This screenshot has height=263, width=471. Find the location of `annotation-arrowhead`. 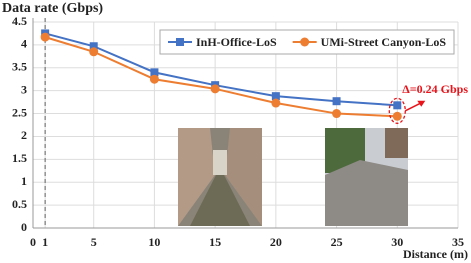

annotation-arrowhead is located at coordinates (421, 103).